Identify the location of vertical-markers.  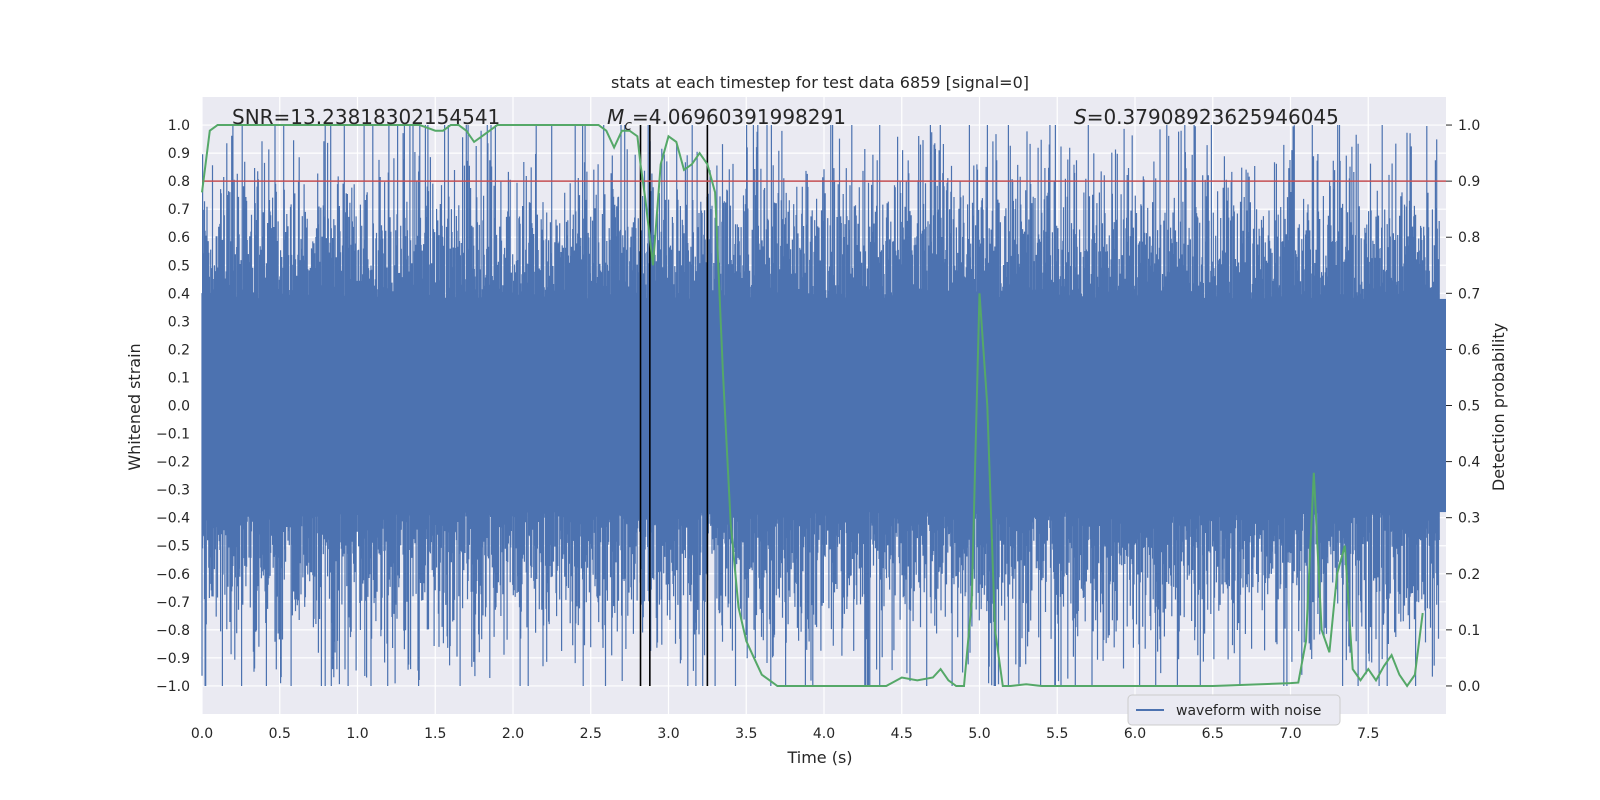
(674, 405).